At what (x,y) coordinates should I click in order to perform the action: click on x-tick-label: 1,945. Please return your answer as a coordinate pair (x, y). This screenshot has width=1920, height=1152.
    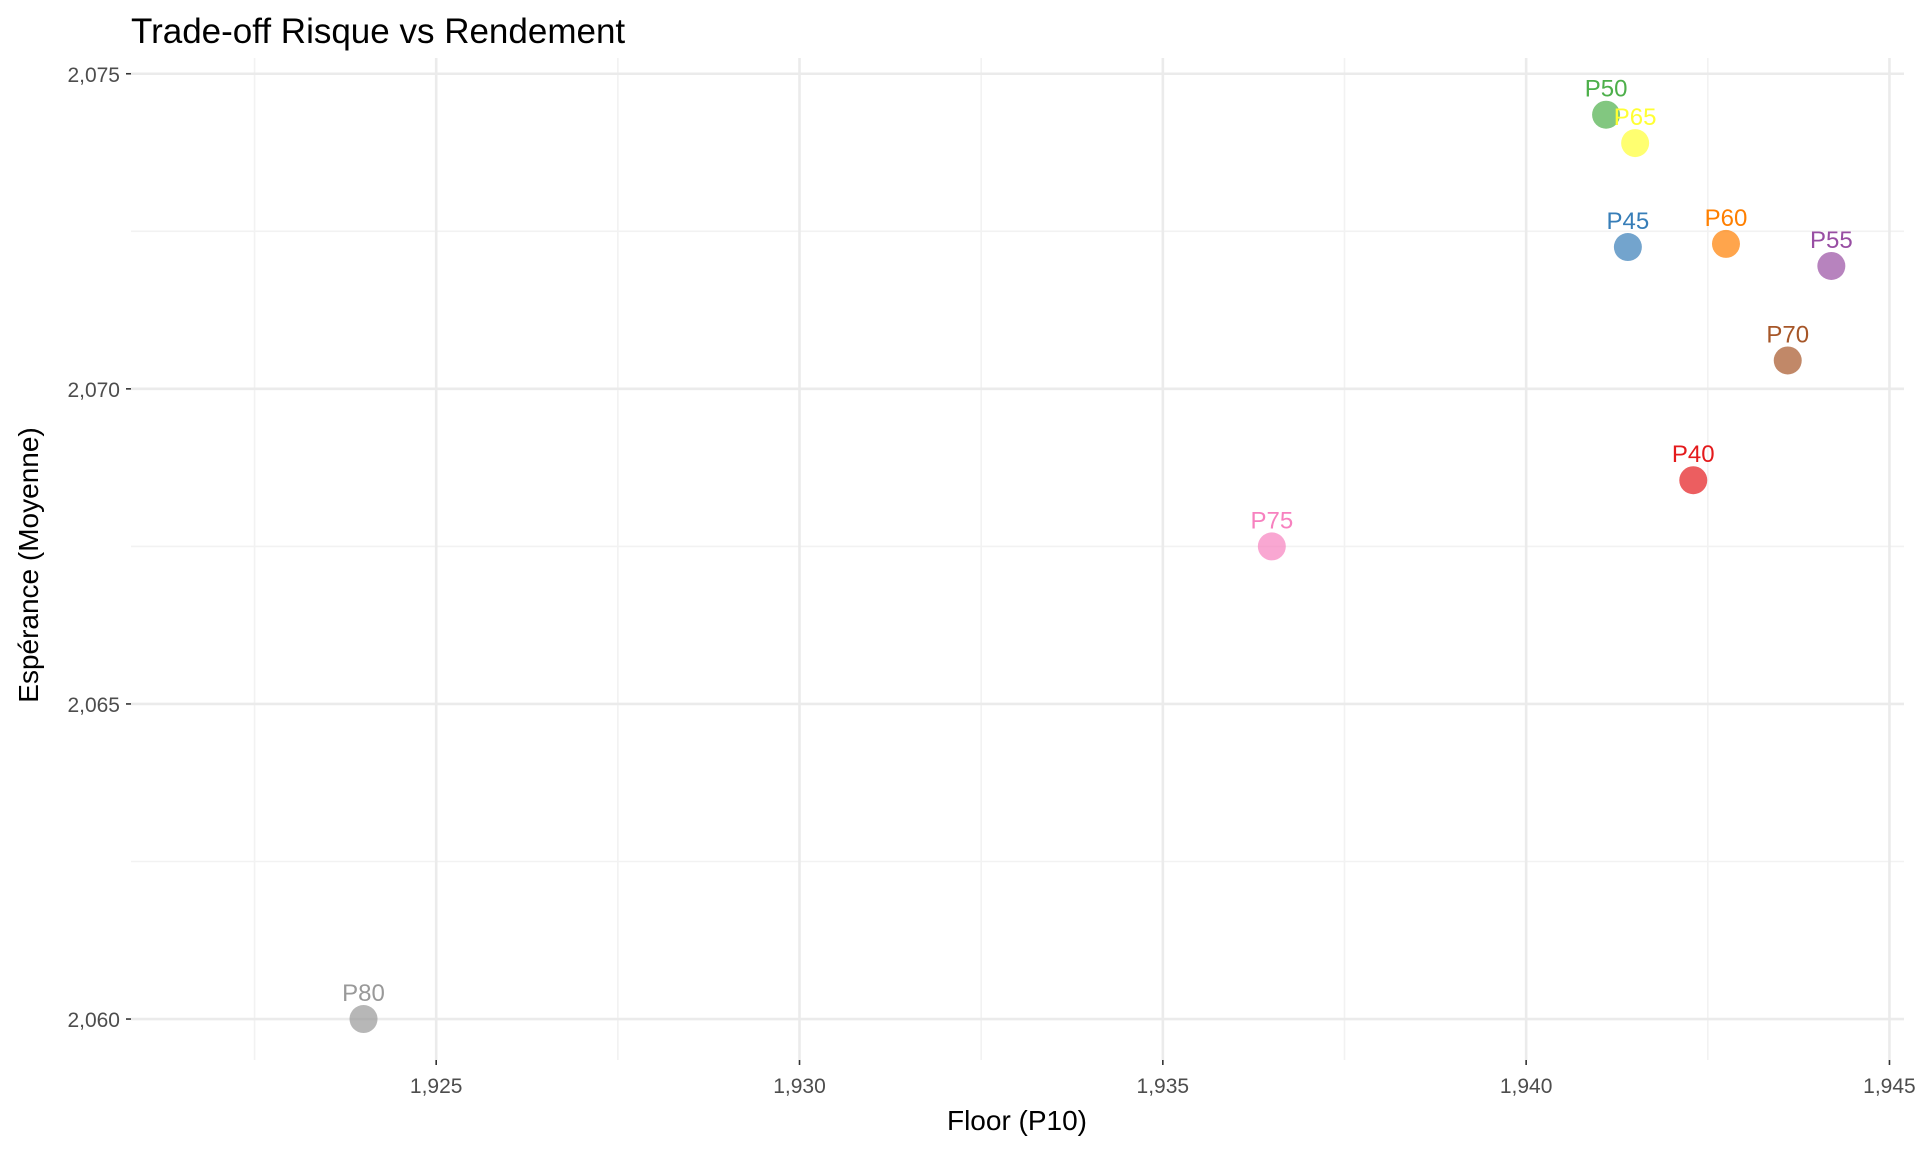
    Looking at the image, I should click on (1889, 1086).